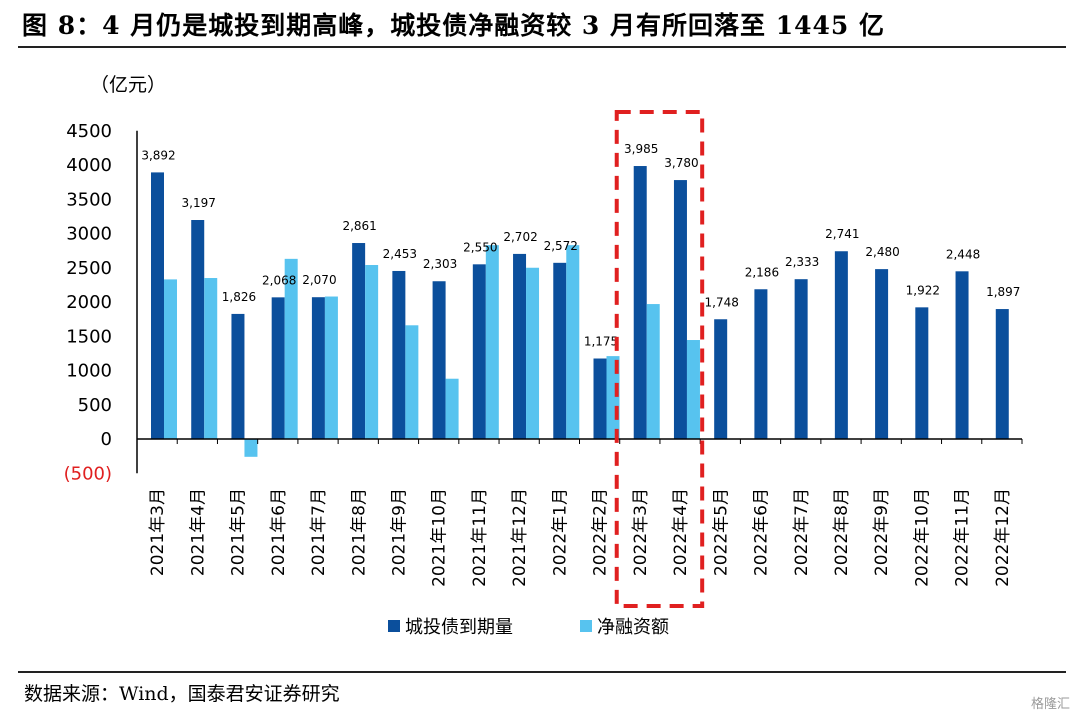 The width and height of the screenshot is (1080, 718). What do you see at coordinates (400, 254) in the screenshot?
I see `data-label: 2,453` at bounding box center [400, 254].